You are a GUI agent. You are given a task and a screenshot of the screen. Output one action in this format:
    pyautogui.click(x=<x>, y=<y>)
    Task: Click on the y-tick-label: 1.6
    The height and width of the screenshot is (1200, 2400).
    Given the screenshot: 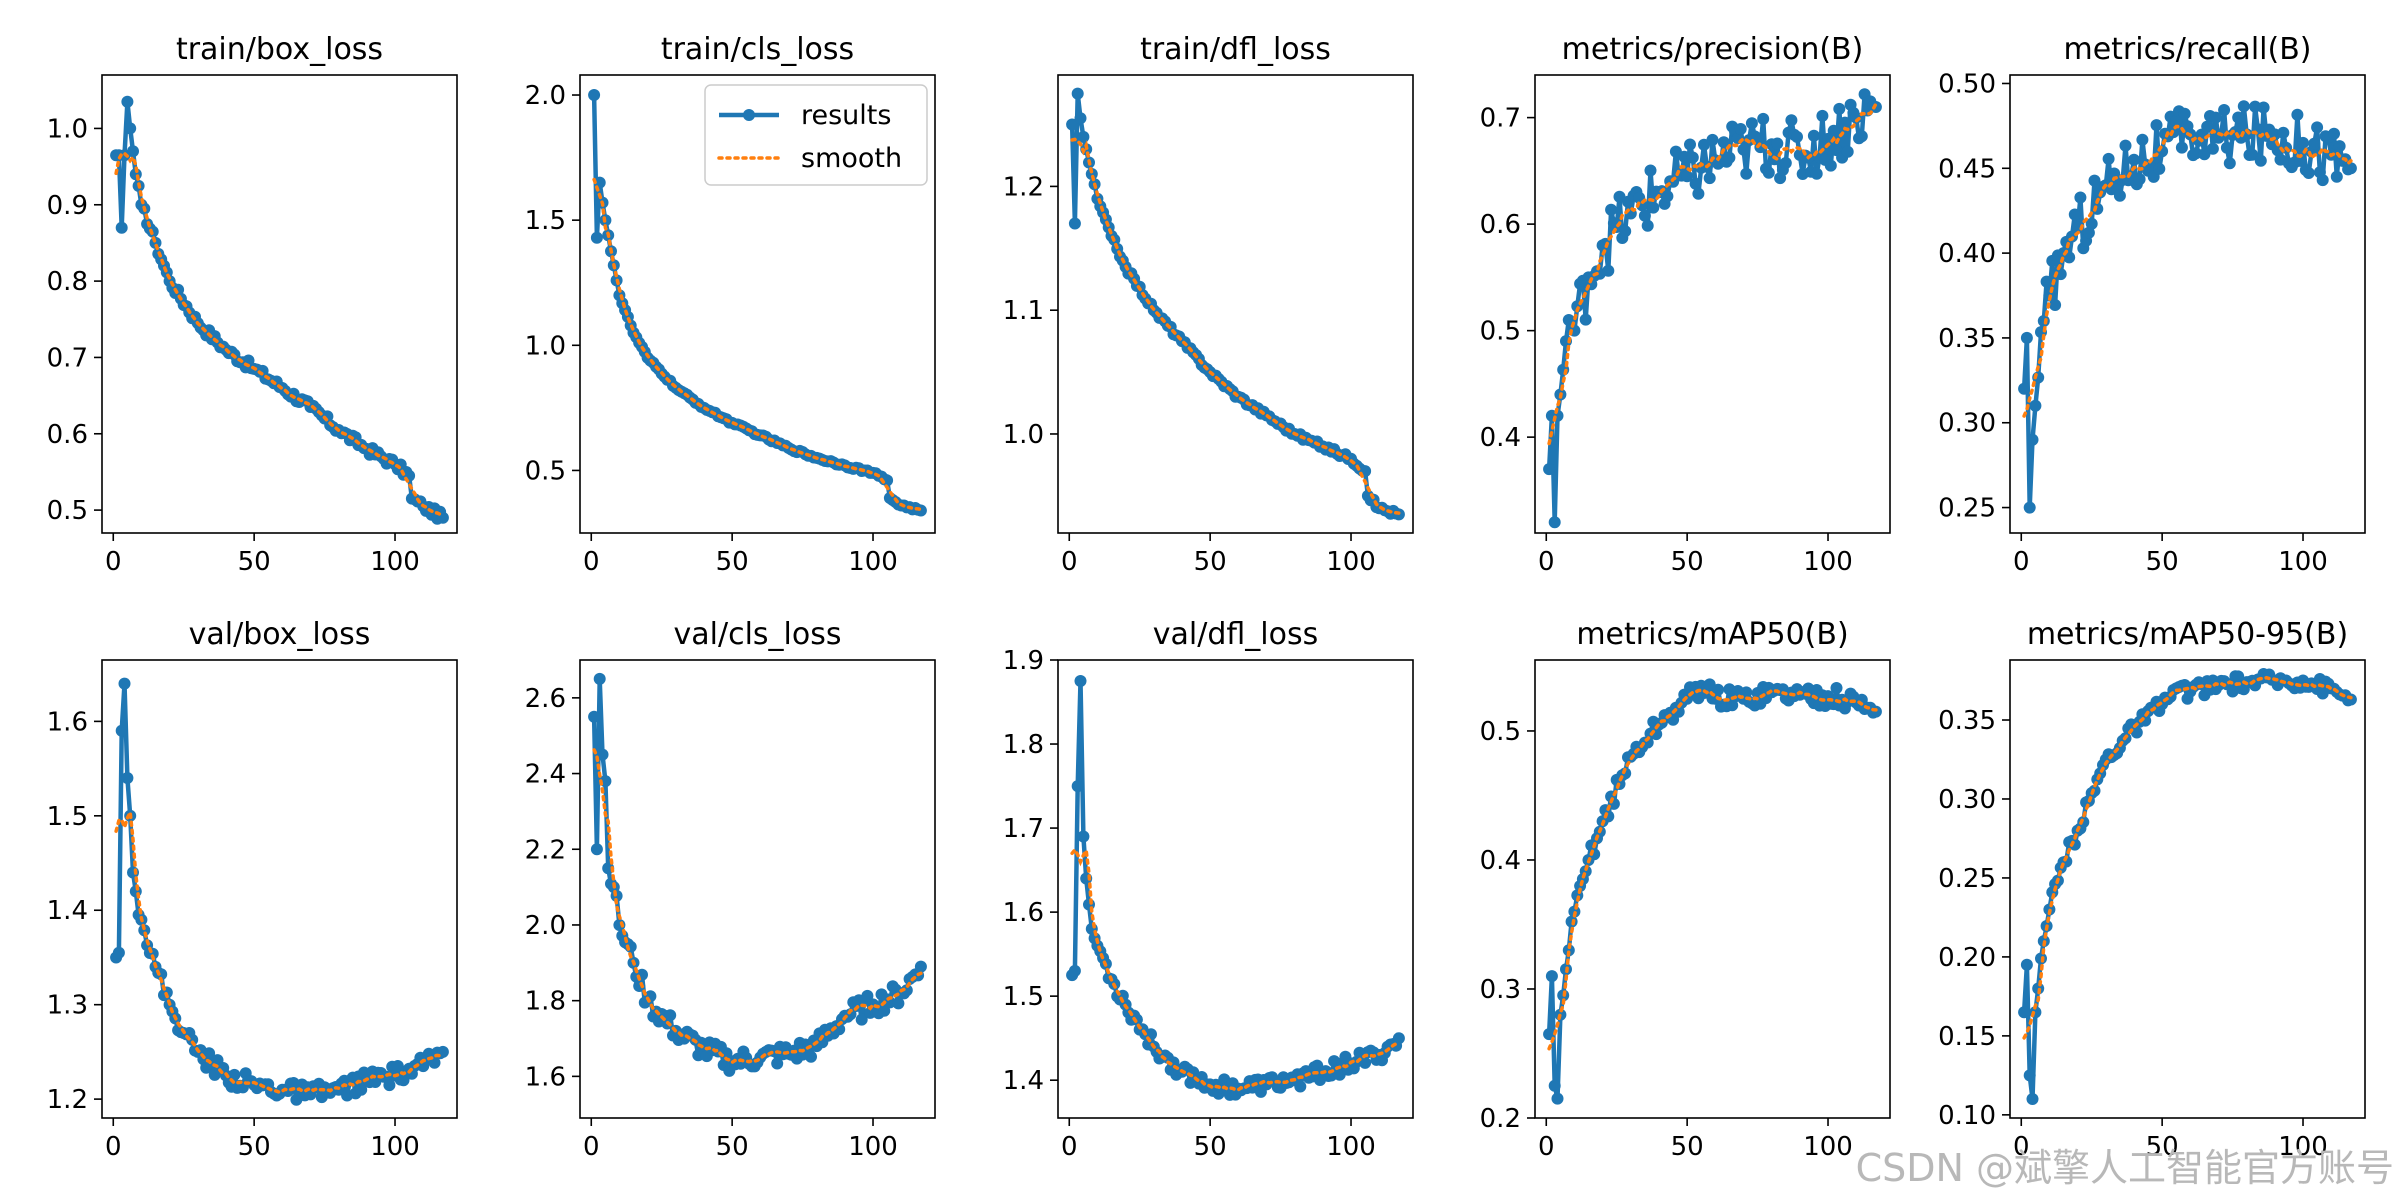 What is the action you would take?
    pyautogui.click(x=545, y=1077)
    